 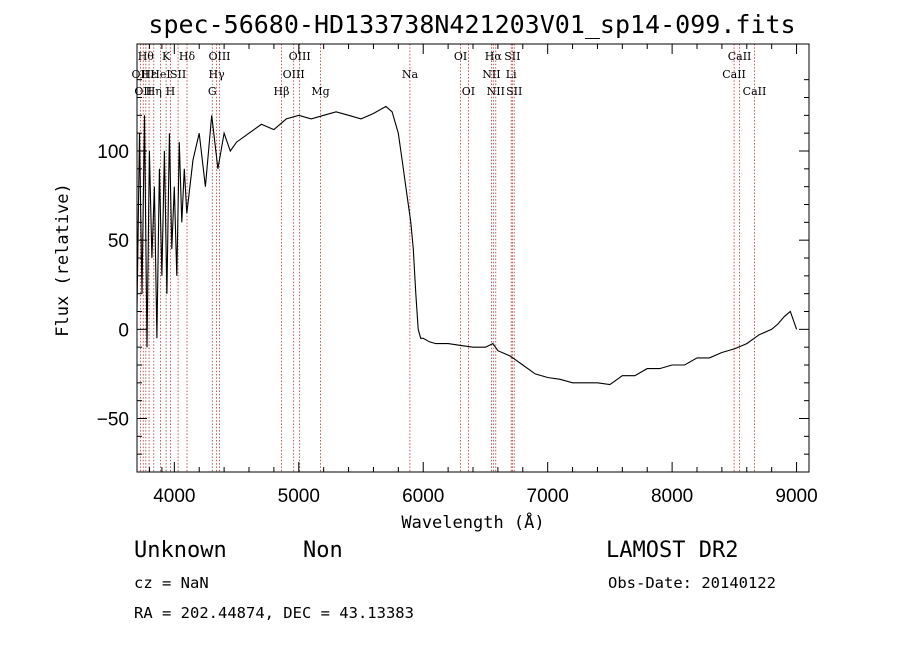 I want to click on redshift-value: cz = NaN, so click(x=171, y=583).